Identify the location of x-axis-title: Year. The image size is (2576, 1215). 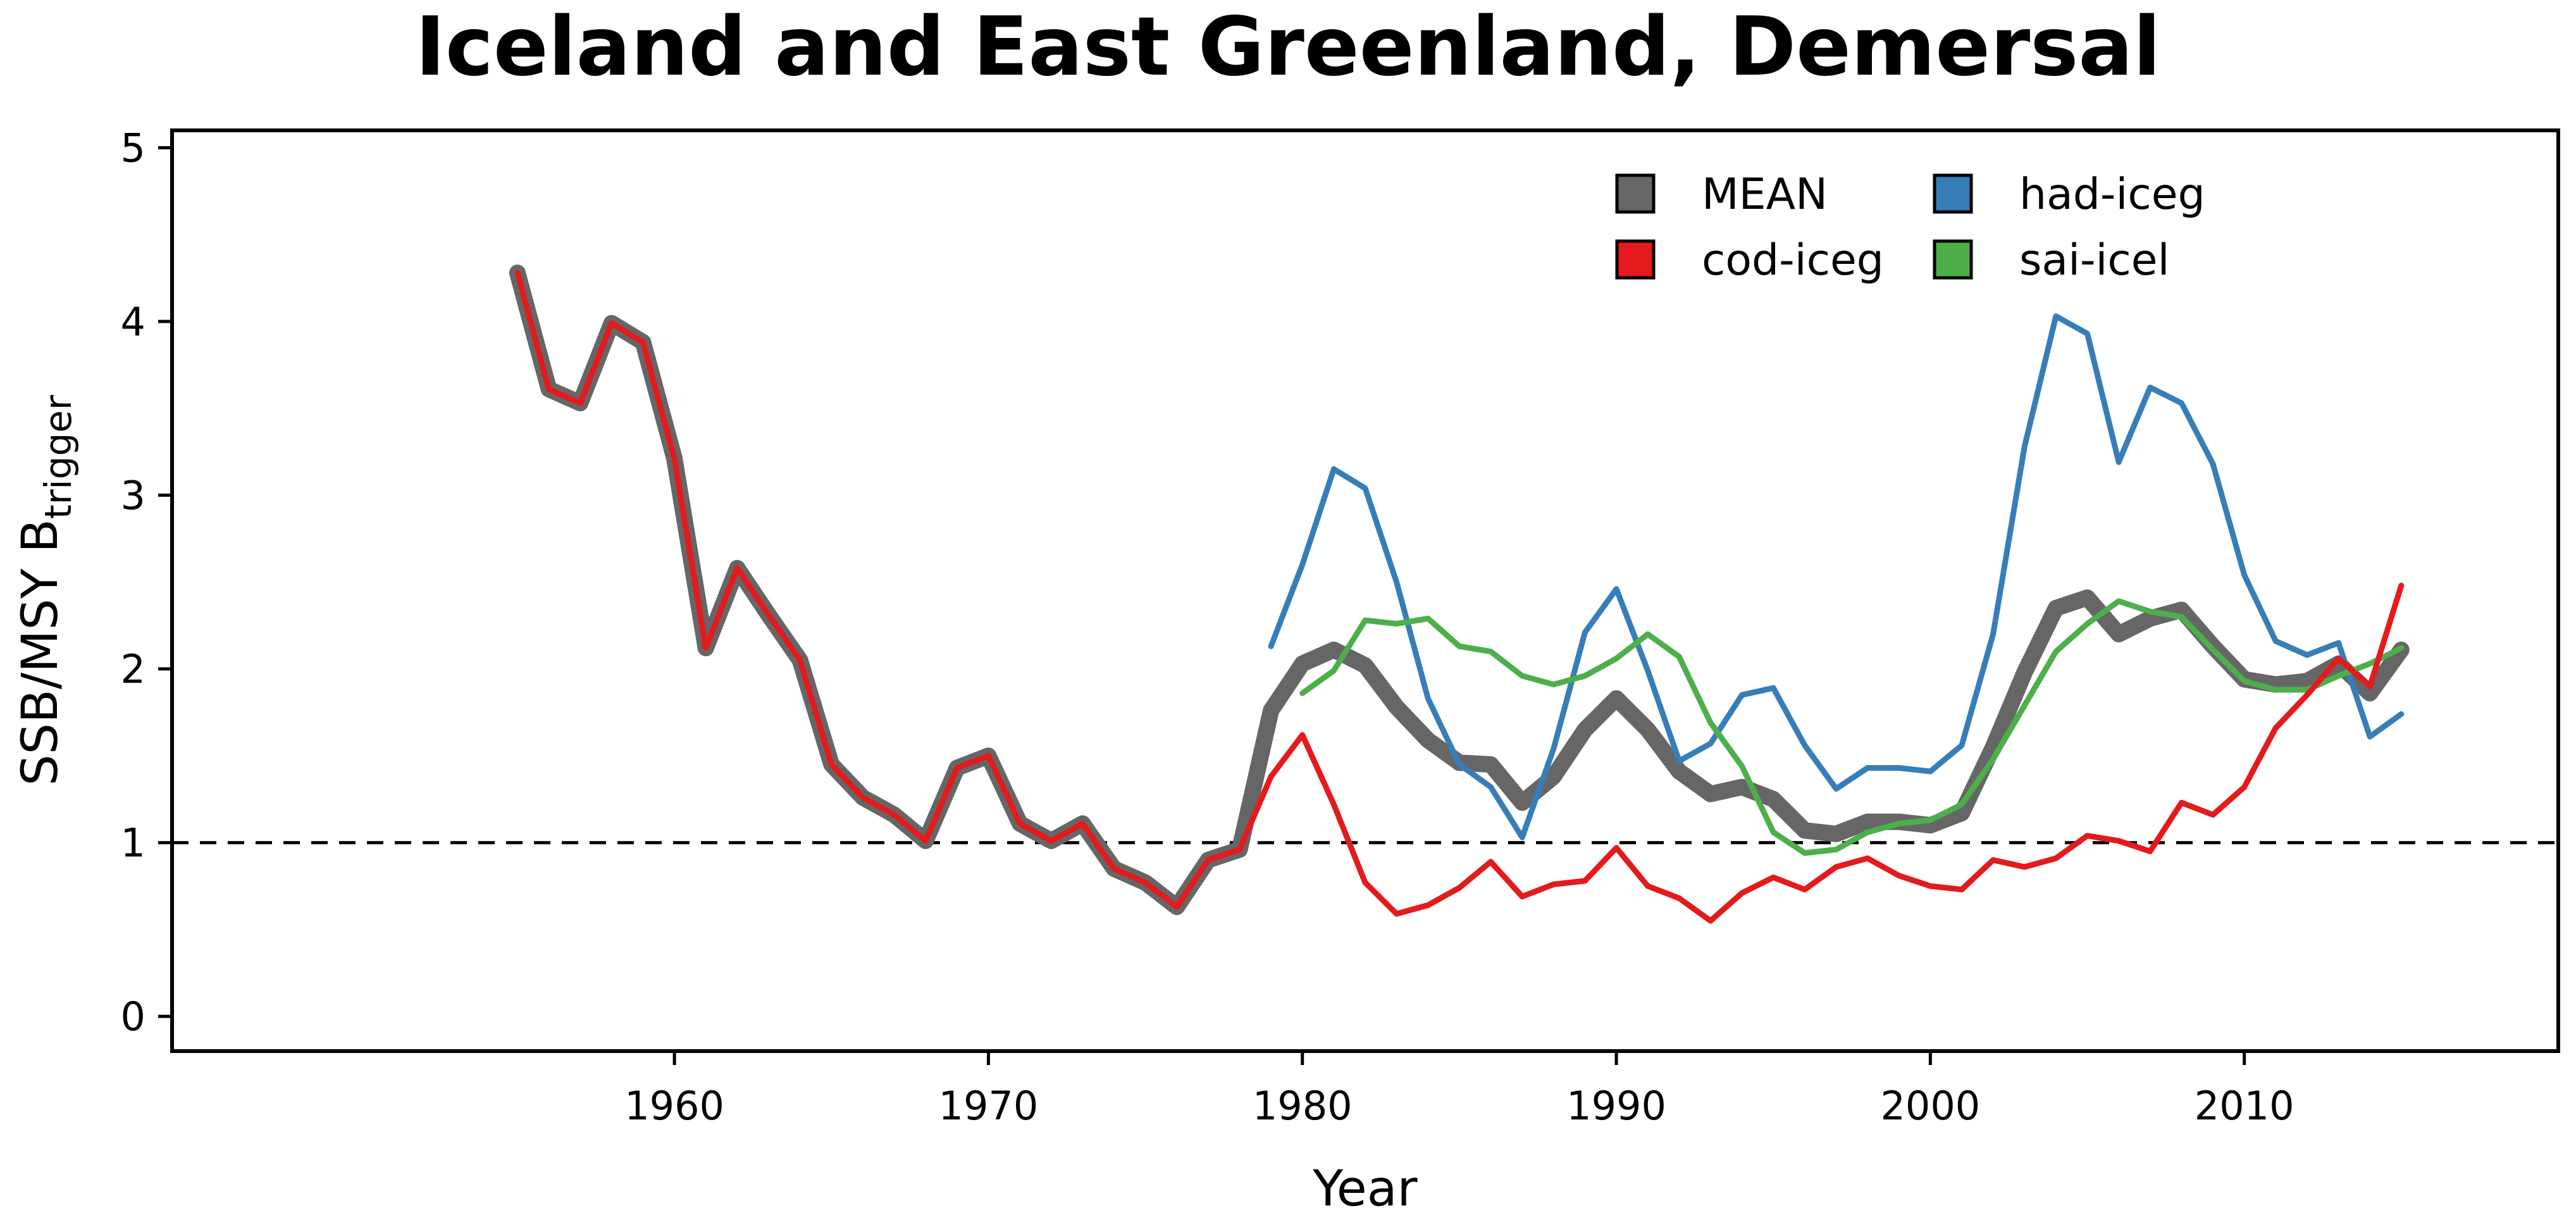
(1365, 1188).